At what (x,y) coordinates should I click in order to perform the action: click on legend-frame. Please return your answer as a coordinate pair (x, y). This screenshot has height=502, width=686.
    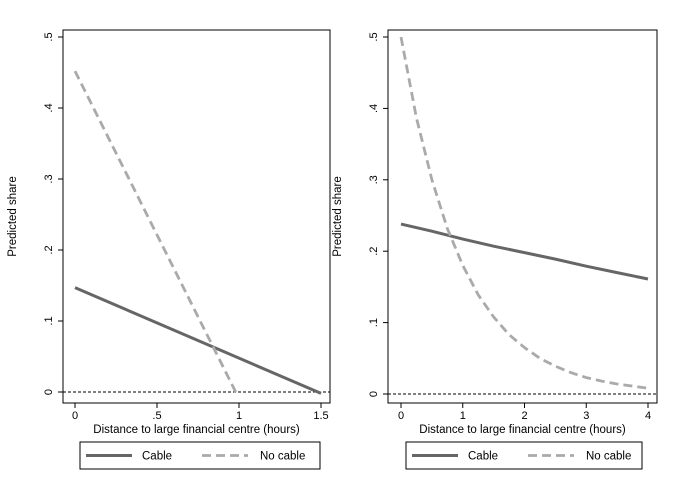
    Looking at the image, I should click on (524, 455).